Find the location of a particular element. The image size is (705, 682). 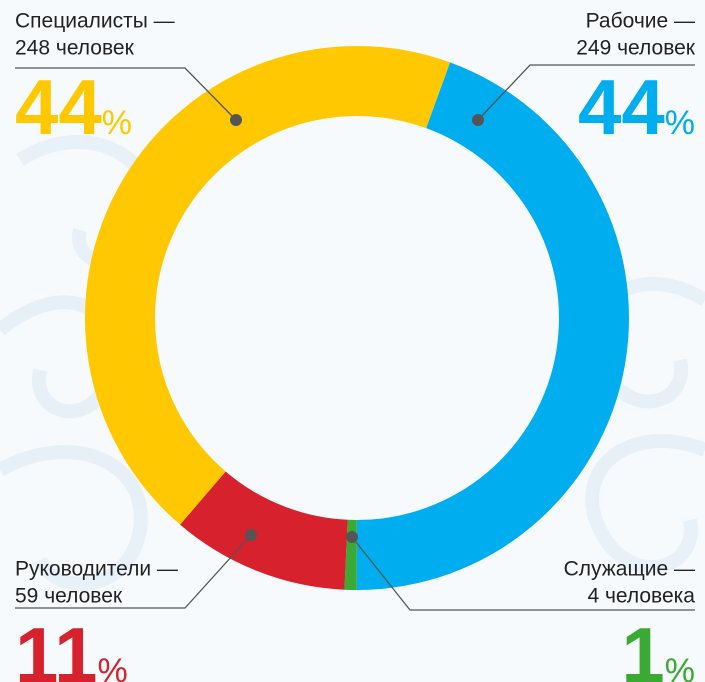

value-label: 4 человека is located at coordinates (641, 596).